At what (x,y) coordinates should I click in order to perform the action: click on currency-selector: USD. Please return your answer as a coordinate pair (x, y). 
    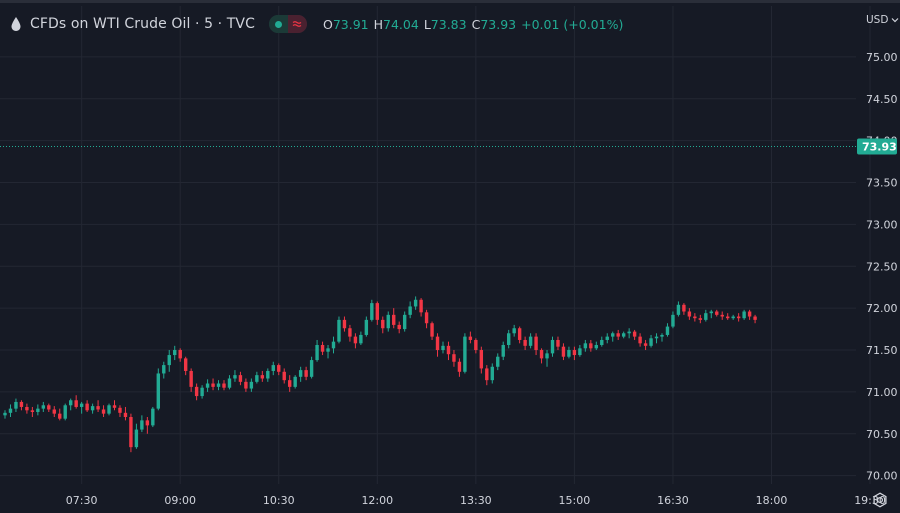
    Looking at the image, I should click on (882, 20).